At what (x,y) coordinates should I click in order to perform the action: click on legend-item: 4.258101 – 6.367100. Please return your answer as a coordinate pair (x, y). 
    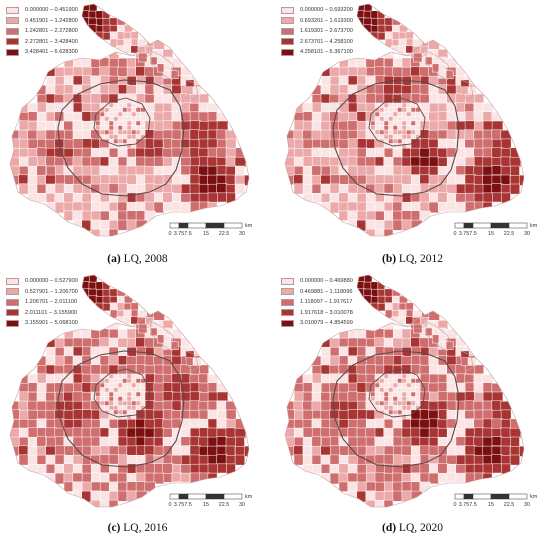
    Looking at the image, I should click on (317, 52).